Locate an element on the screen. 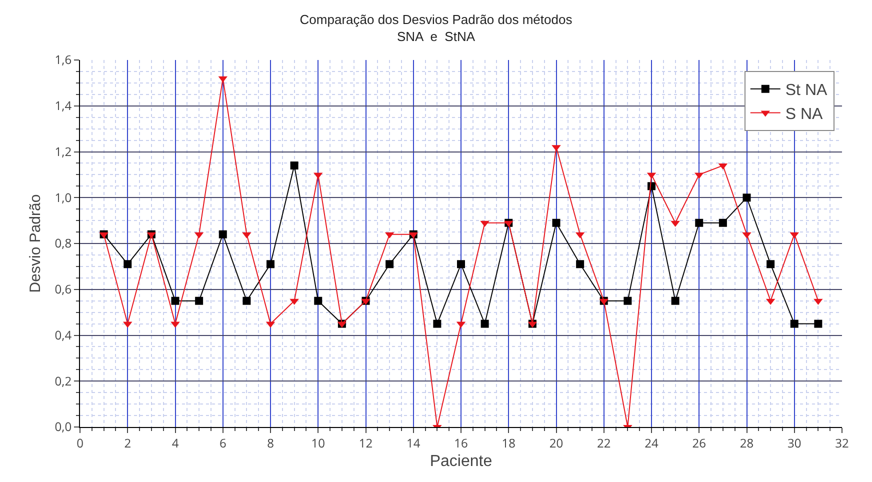  y-tick-label: 0,4 is located at coordinates (63, 335).